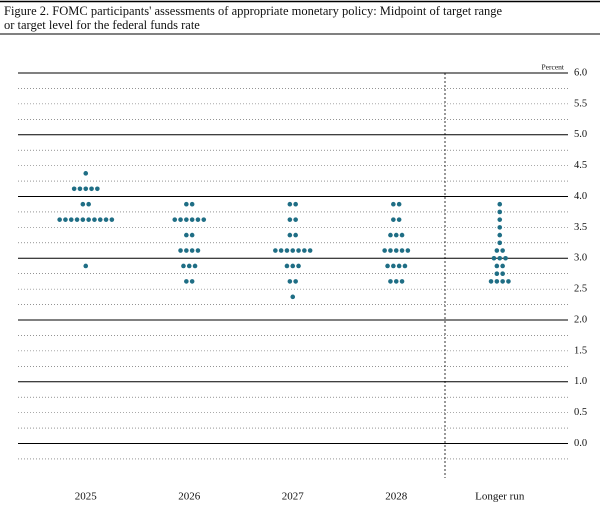 This screenshot has height=510, width=600. Describe the element at coordinates (396, 497) in the screenshot. I see `x-tick-label: 2028` at that location.